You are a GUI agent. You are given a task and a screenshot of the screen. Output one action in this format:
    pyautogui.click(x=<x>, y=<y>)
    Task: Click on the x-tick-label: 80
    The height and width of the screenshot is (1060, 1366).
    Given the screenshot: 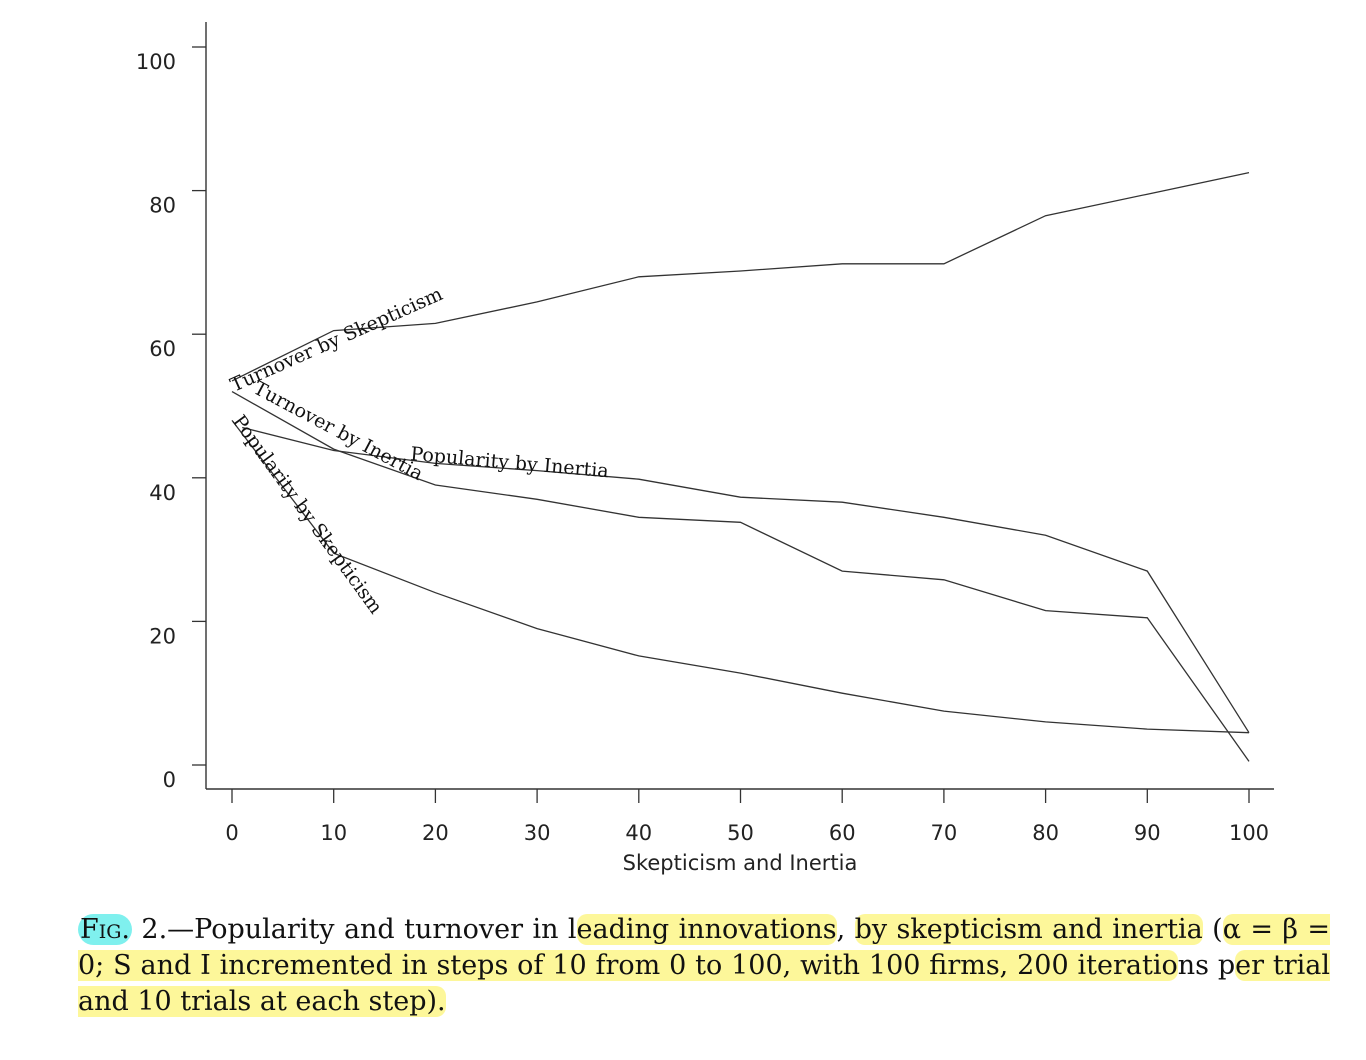 What is the action you would take?
    pyautogui.click(x=1045, y=833)
    